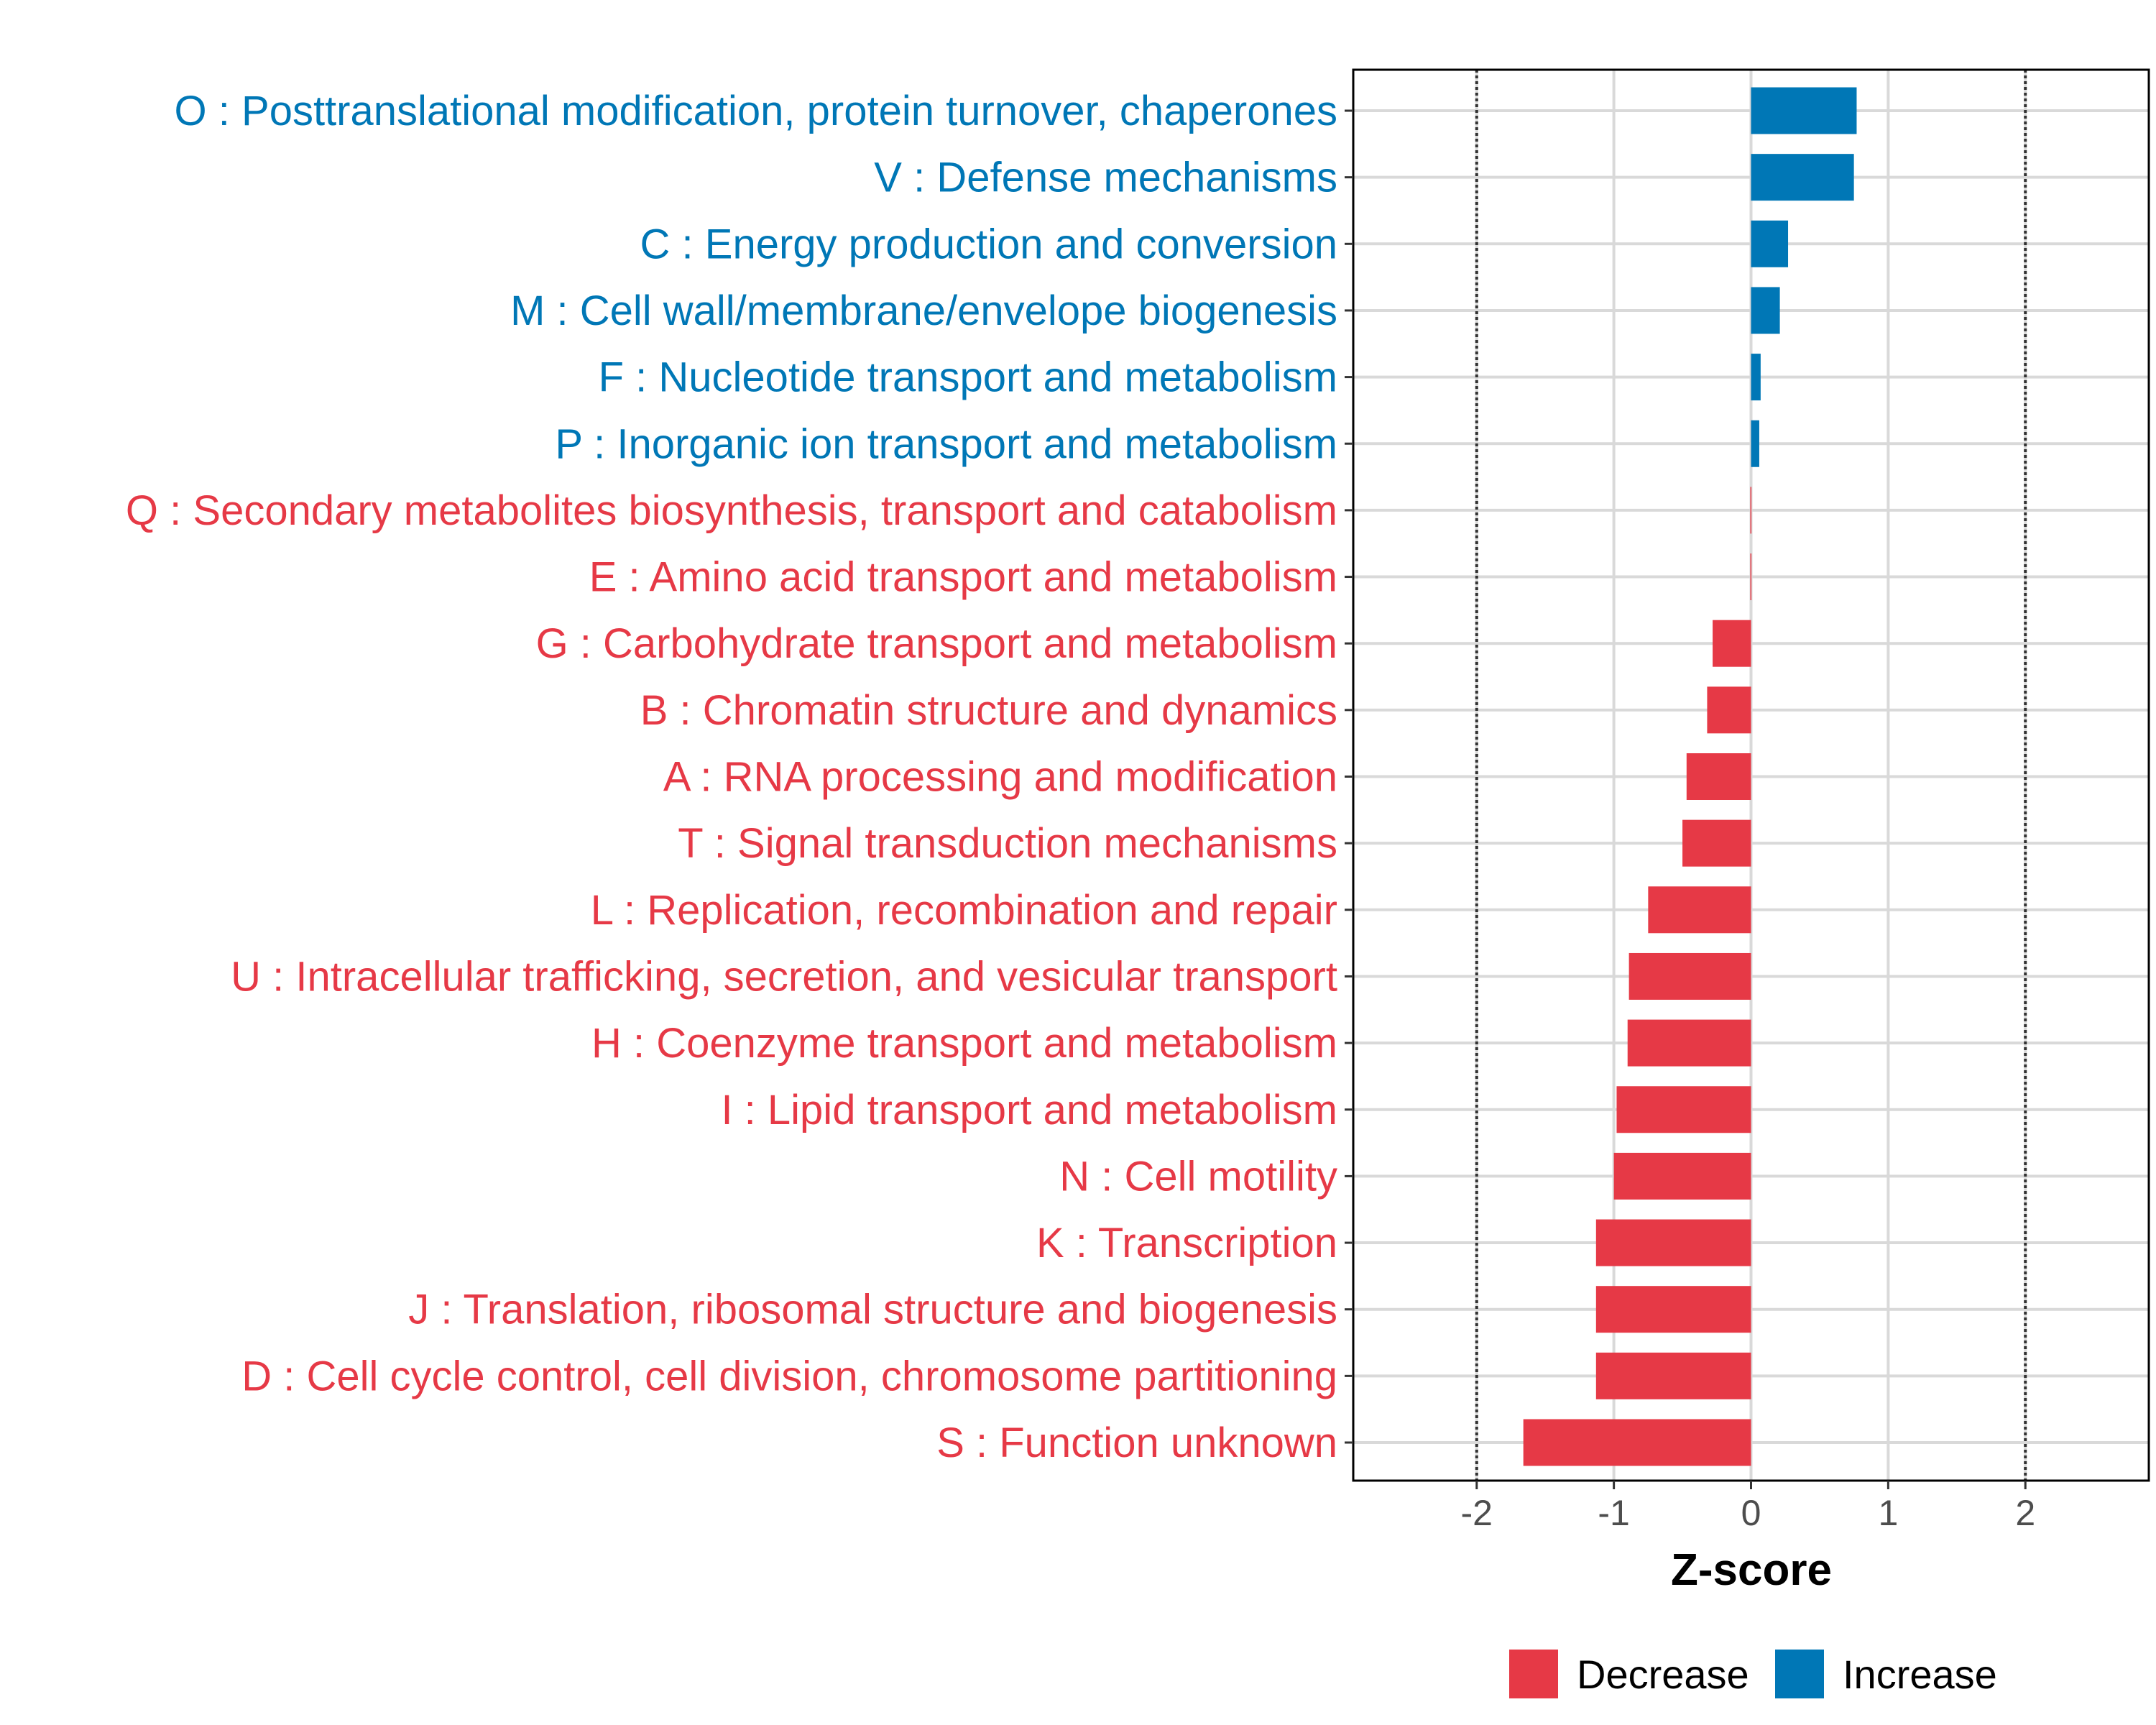 The image size is (2156, 1725). What do you see at coordinates (963, 577) in the screenshot?
I see `category-label: E : Amino acid transport and metabolism` at bounding box center [963, 577].